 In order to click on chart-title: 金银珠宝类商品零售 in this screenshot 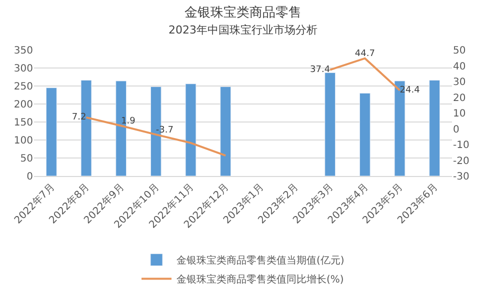, I will do `click(243, 12)`.